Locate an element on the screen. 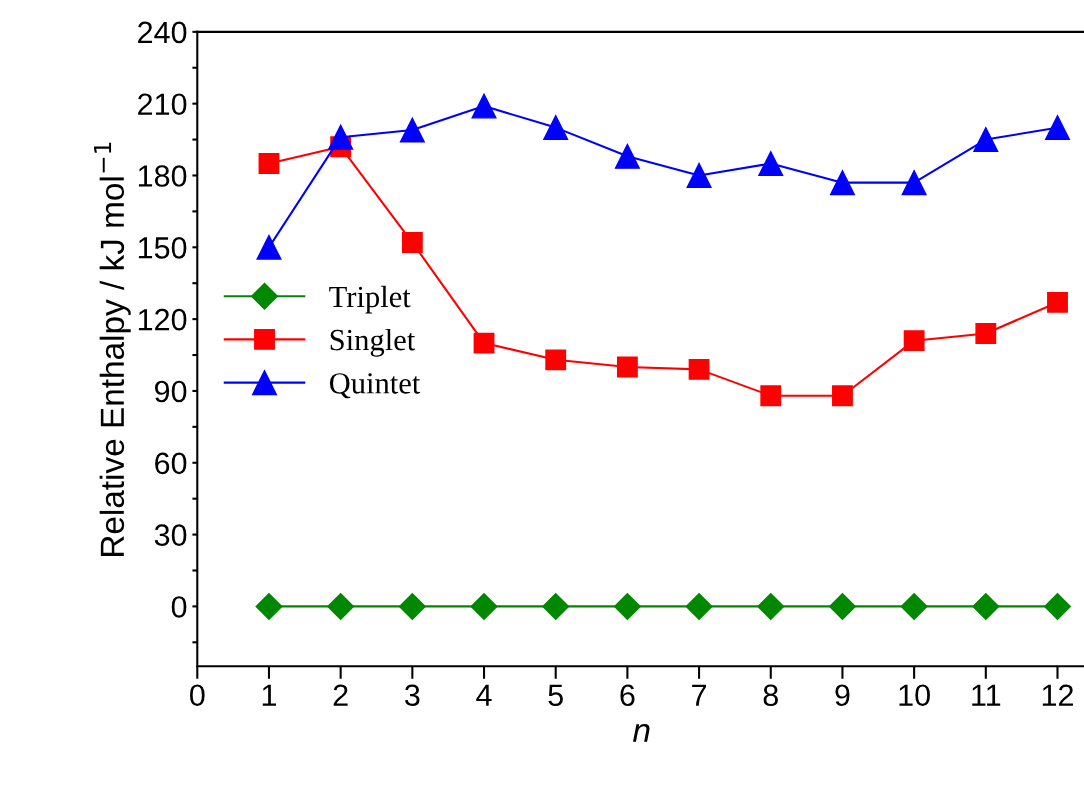 The width and height of the screenshot is (1084, 796). x-tick-label: 7 is located at coordinates (699, 695).